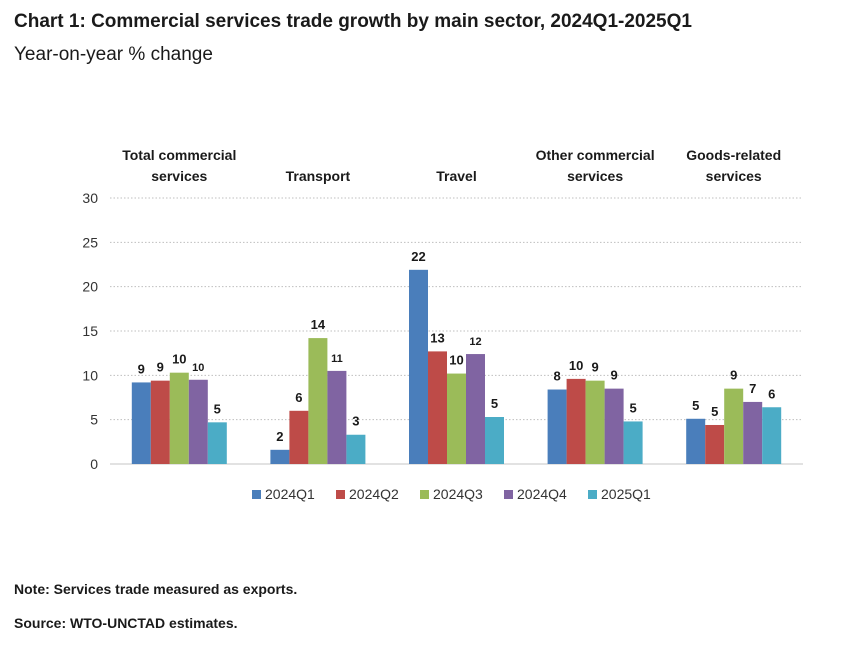 The image size is (846, 648). Describe the element at coordinates (90, 198) in the screenshot. I see `y-tick-label: 30` at that location.